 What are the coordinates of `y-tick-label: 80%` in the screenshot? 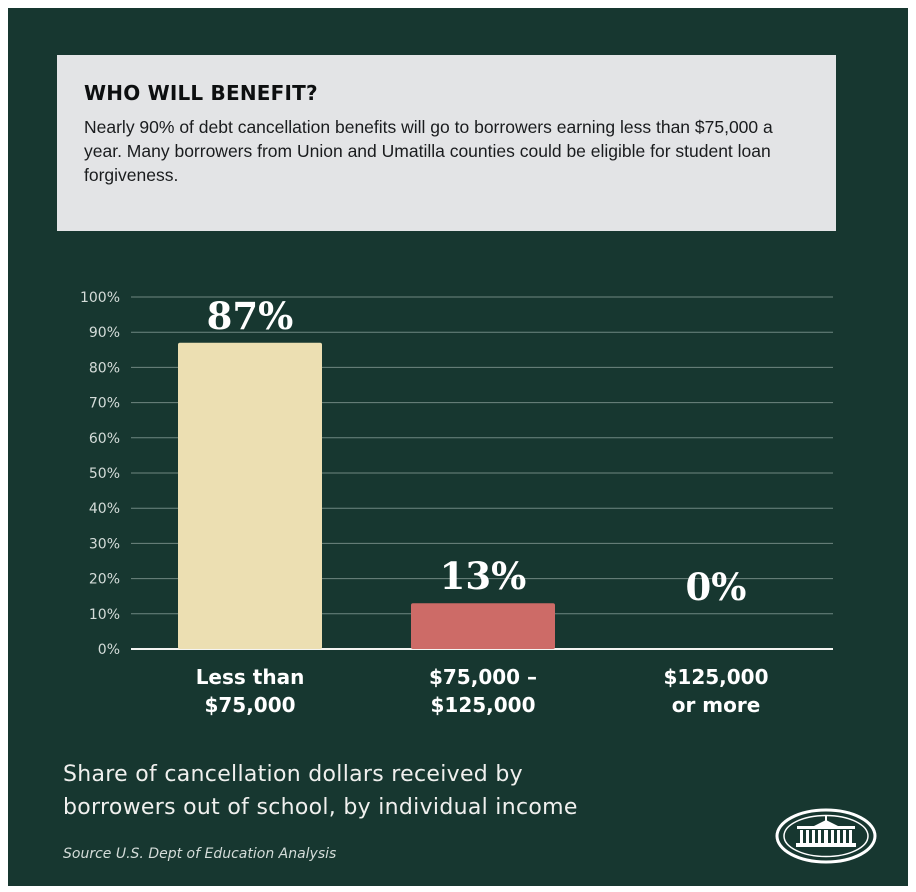 It's located at (104, 368).